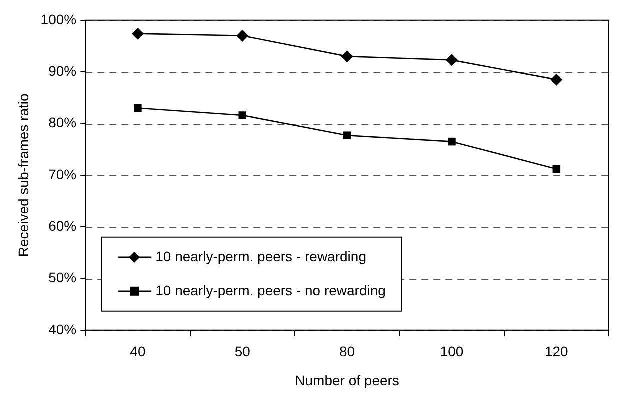  I want to click on y-tick-label: 100%, so click(58, 19).